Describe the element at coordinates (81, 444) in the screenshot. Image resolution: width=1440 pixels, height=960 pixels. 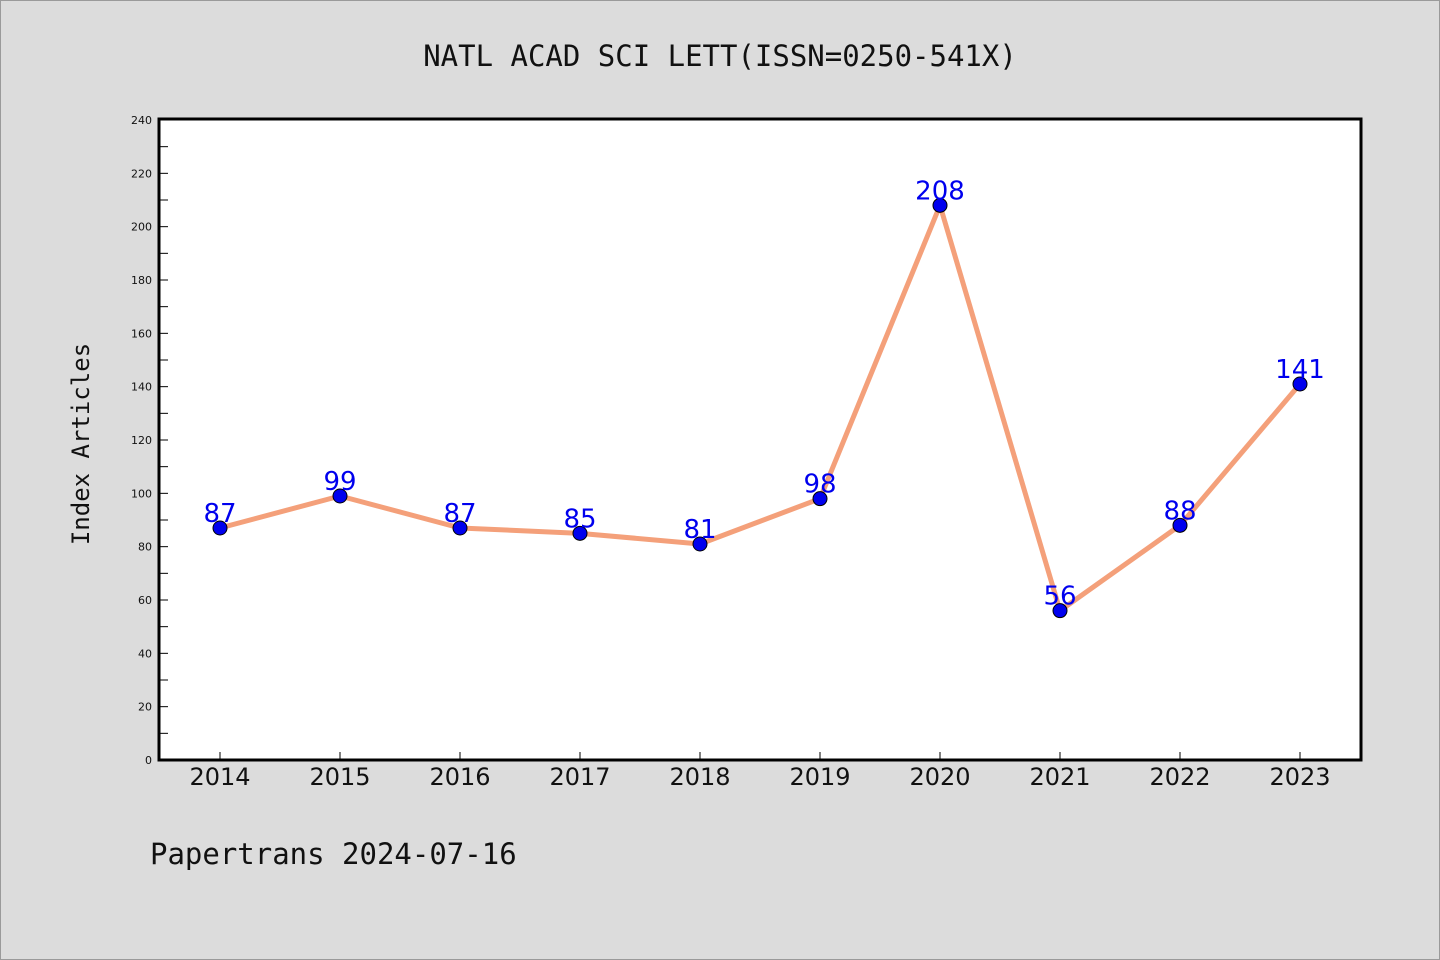
I see `y-axis-label: Index Articles` at that location.